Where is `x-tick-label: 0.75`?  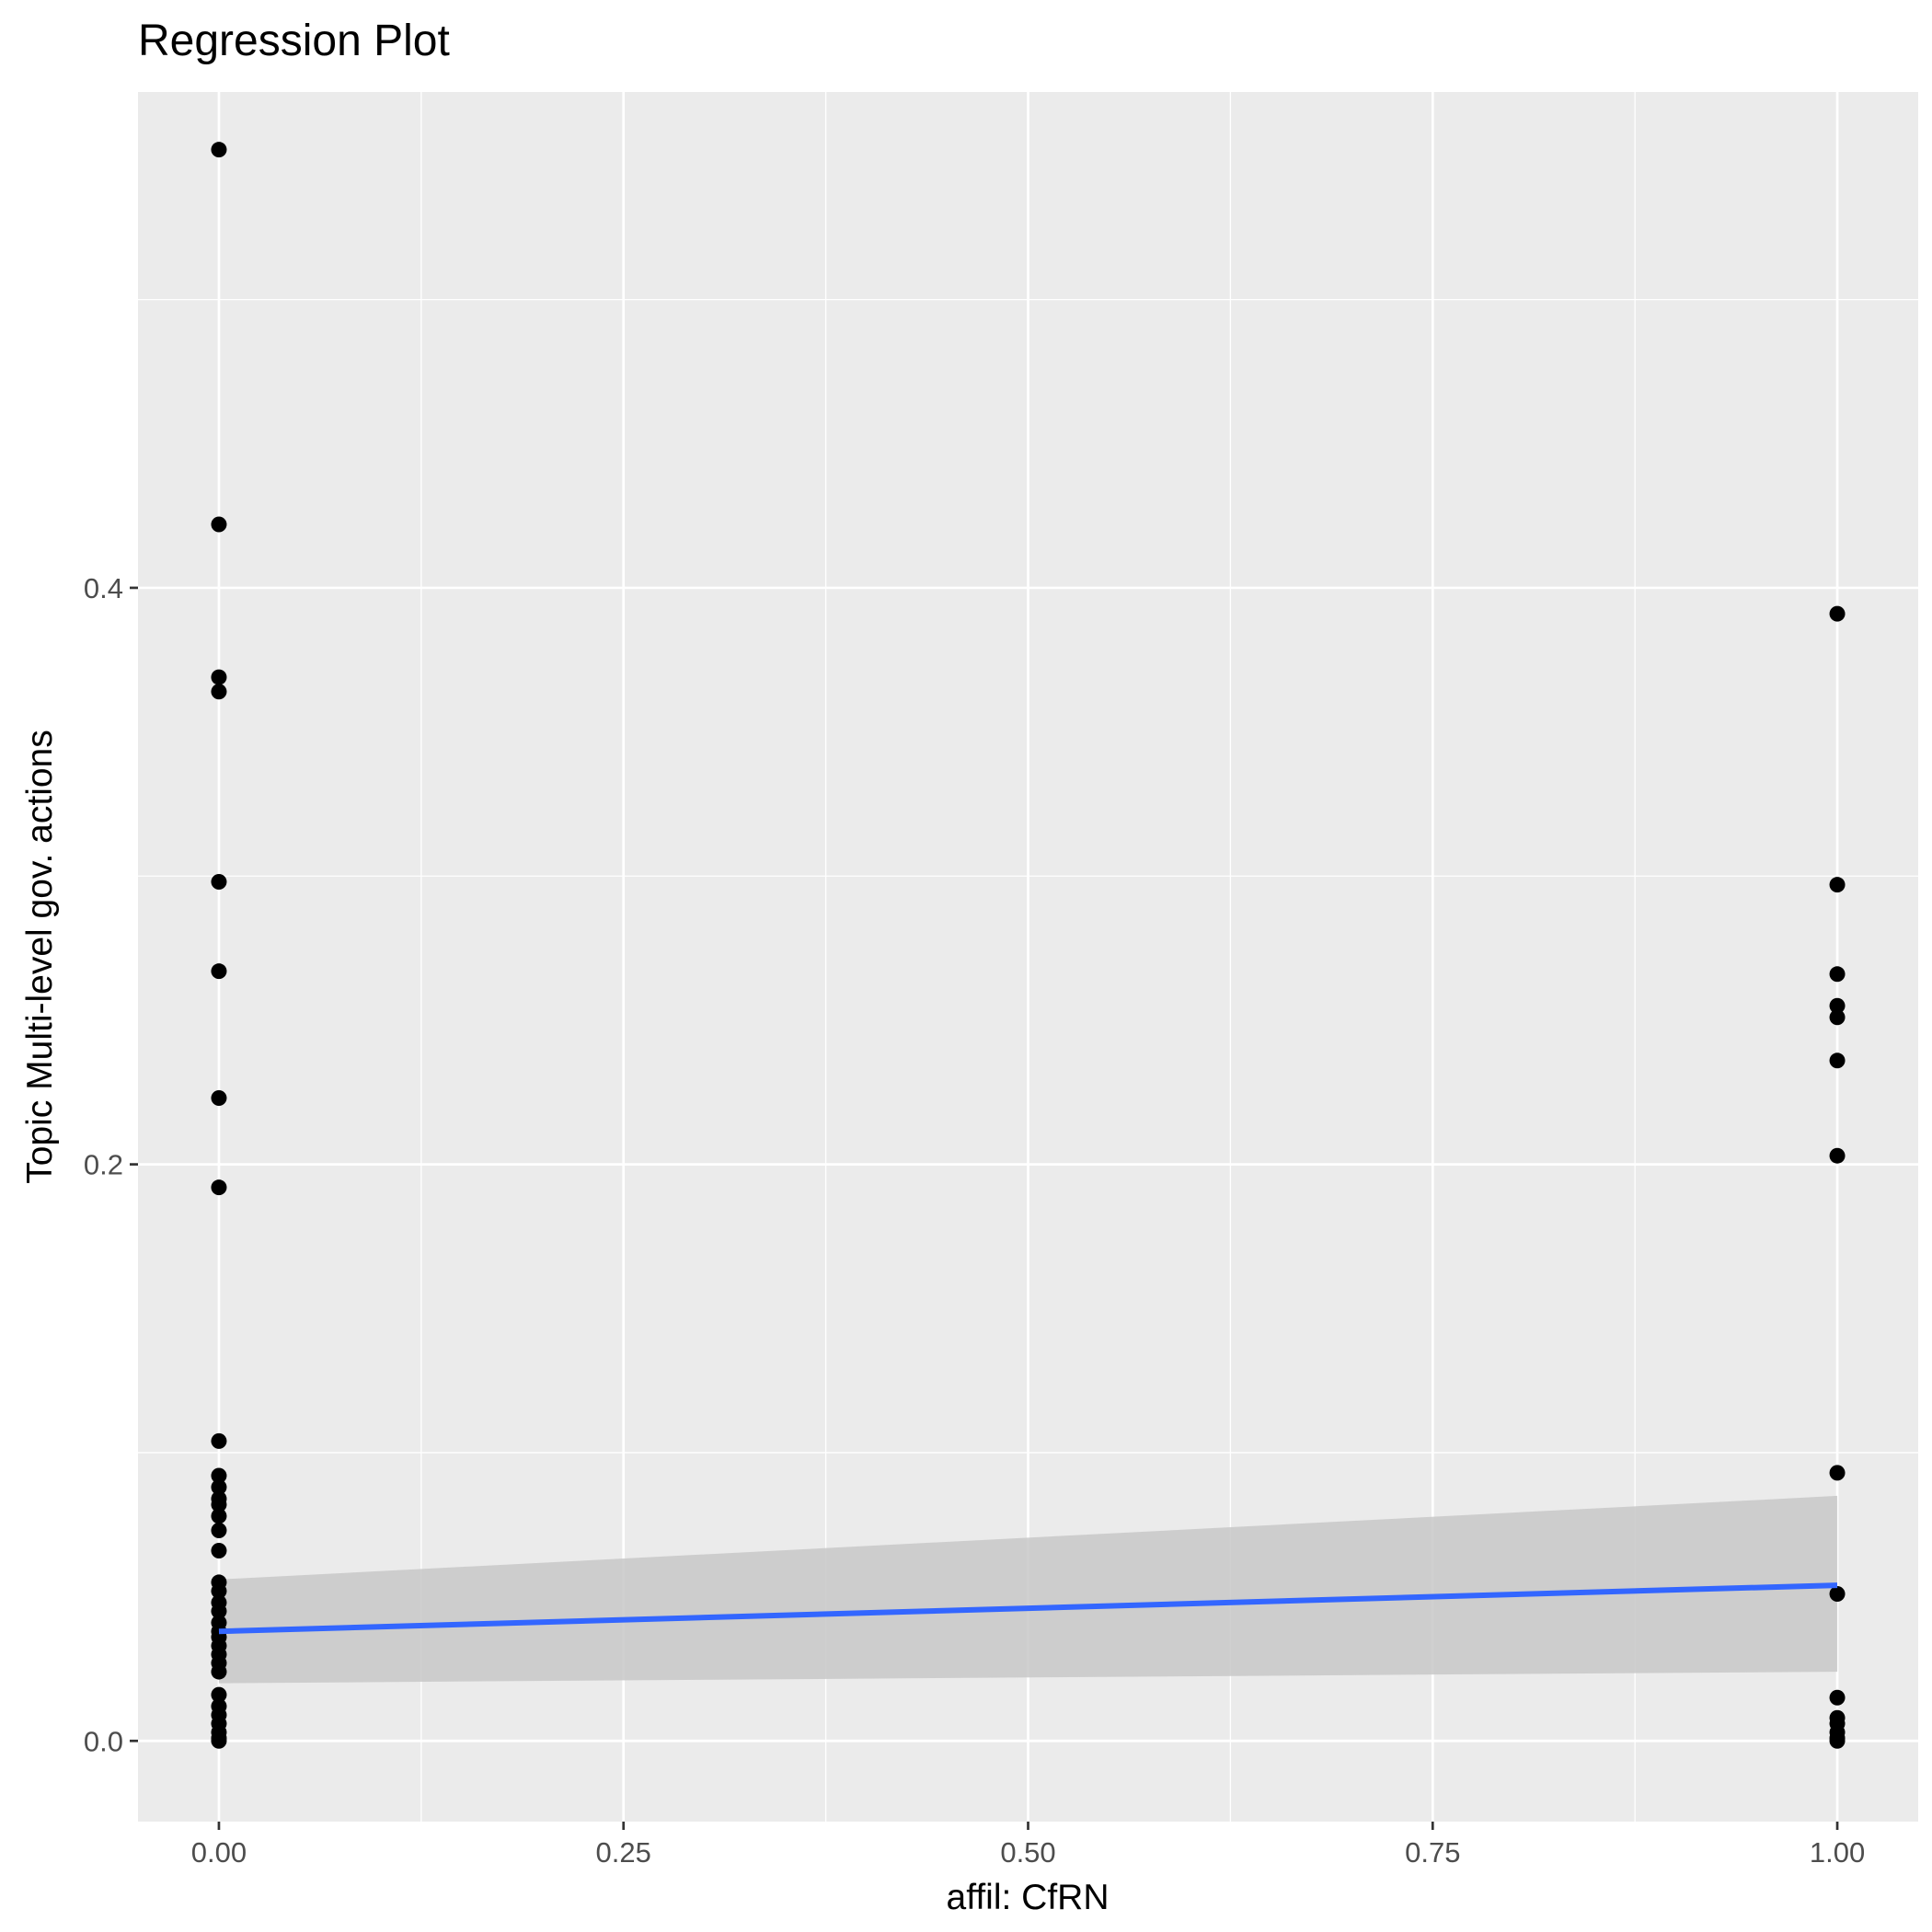
x-tick-label: 0.75 is located at coordinates (1432, 1852).